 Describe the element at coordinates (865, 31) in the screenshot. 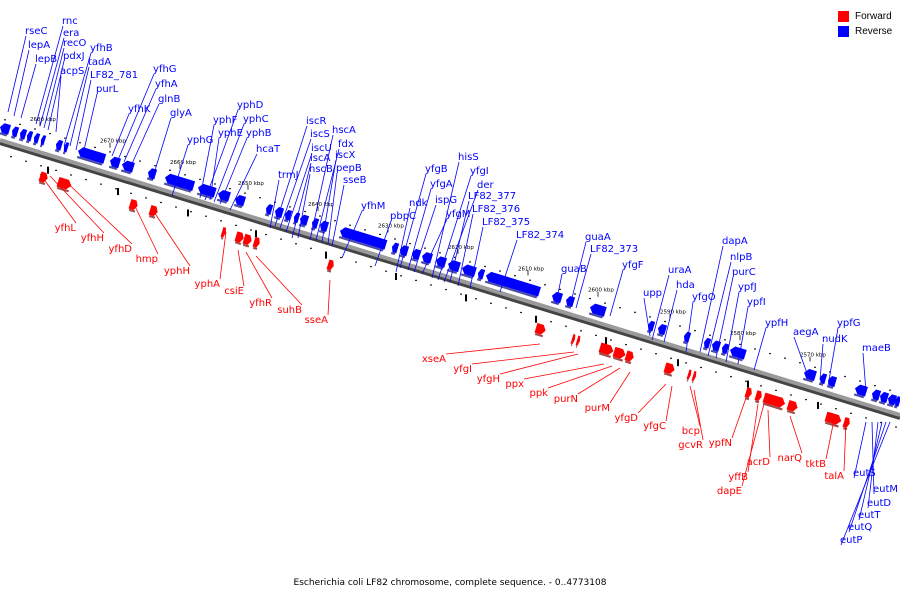

I see `legend-reverse: Reverse` at that location.